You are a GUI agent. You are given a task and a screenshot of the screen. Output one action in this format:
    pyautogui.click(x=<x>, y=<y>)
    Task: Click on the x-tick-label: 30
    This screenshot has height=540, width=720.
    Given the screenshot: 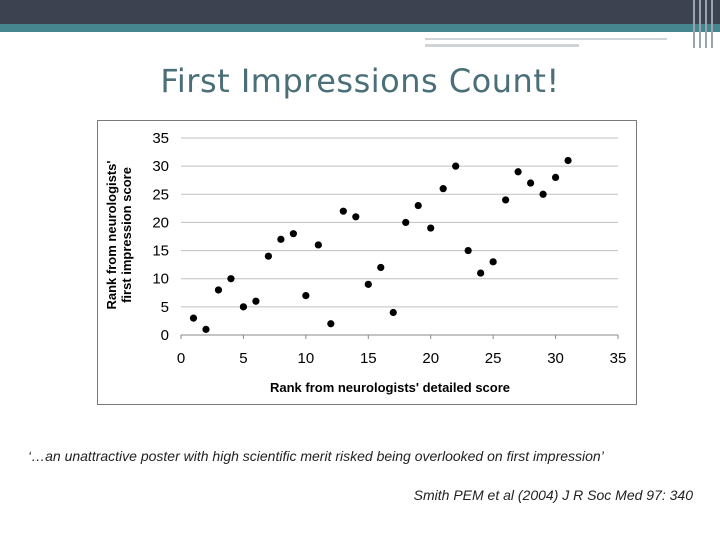 What is the action you would take?
    pyautogui.click(x=555, y=358)
    